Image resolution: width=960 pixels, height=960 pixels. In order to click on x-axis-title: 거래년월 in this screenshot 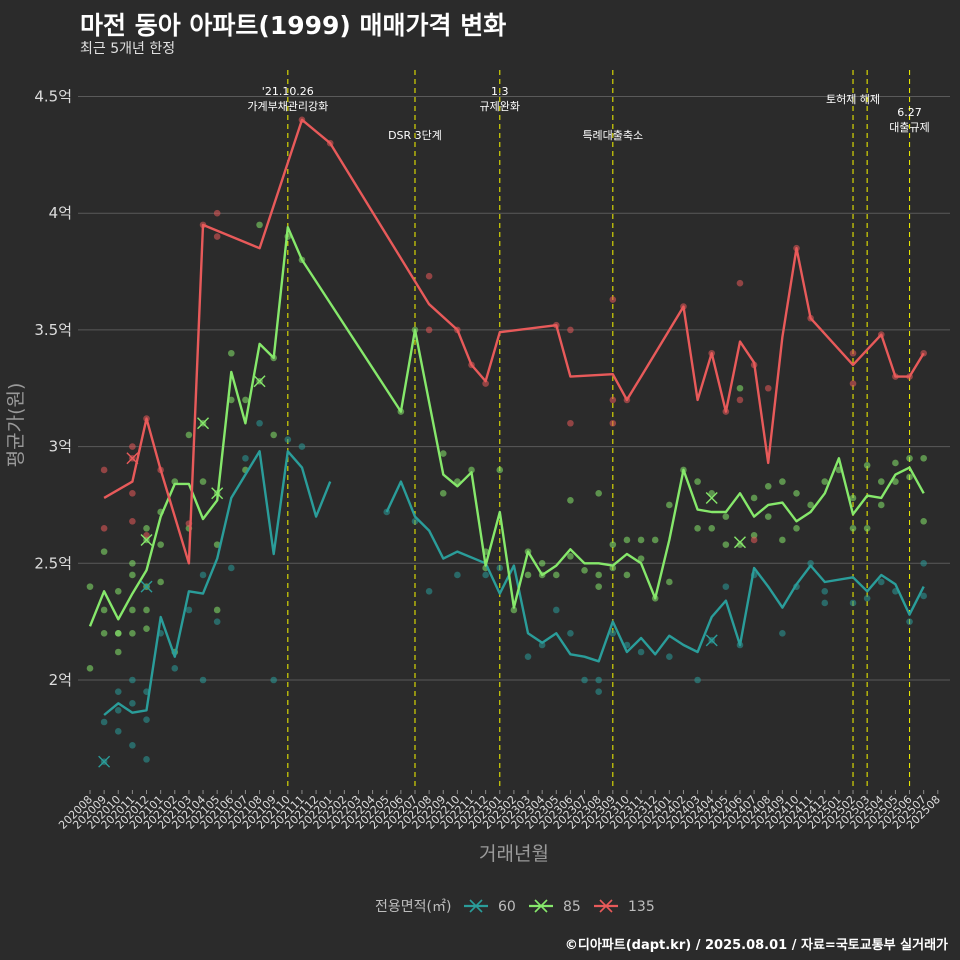, I will do `click(514, 854)`.